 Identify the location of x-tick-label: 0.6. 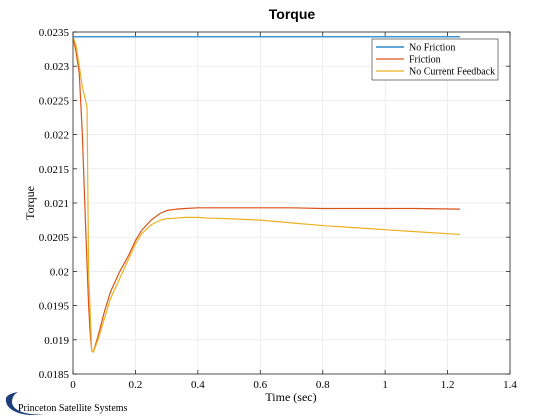
(260, 385).